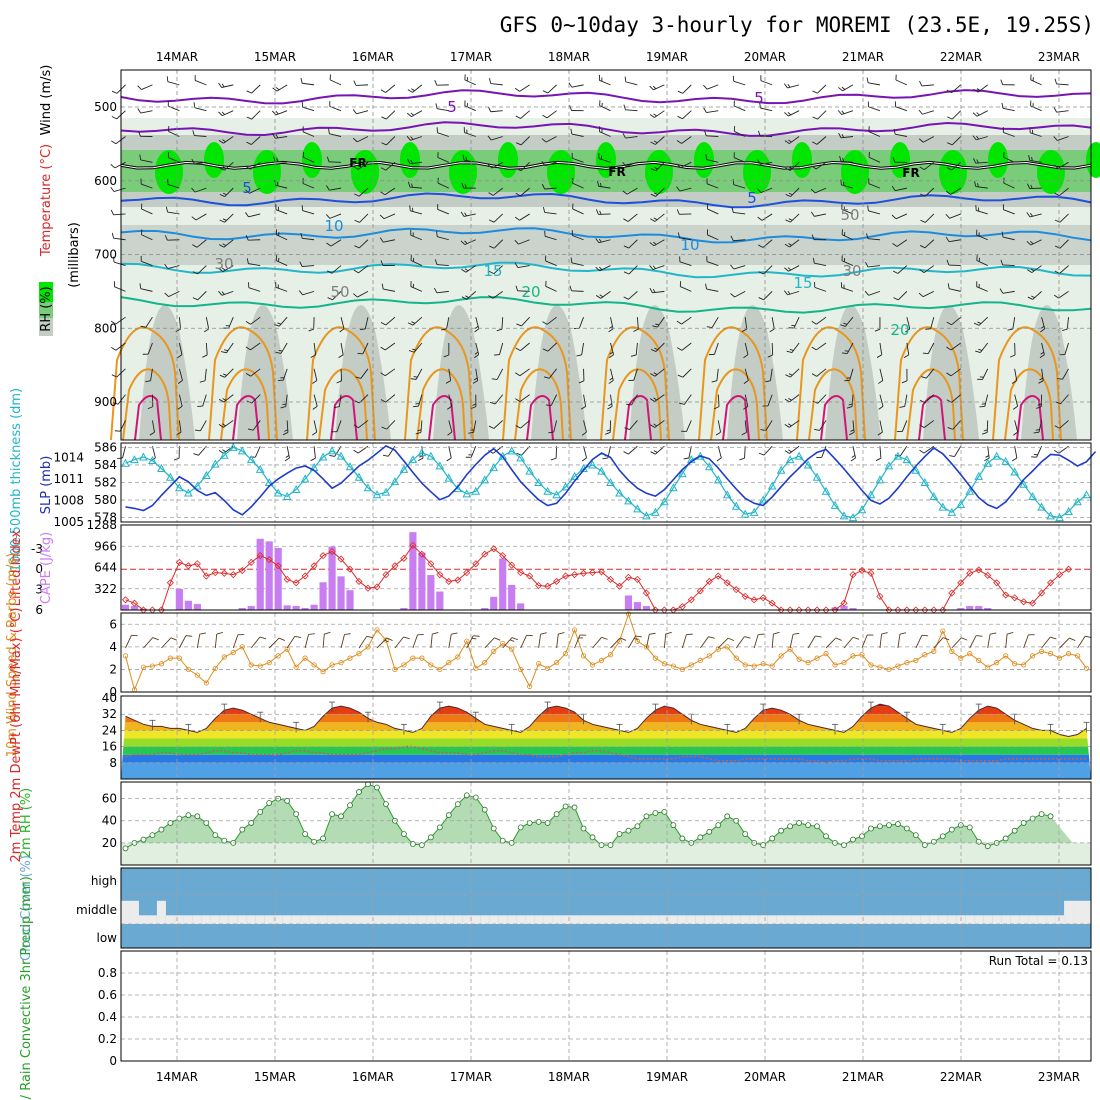 The image size is (1100, 1100). What do you see at coordinates (606, 754) in the screenshot?
I see `dewpoint-line` at bounding box center [606, 754].